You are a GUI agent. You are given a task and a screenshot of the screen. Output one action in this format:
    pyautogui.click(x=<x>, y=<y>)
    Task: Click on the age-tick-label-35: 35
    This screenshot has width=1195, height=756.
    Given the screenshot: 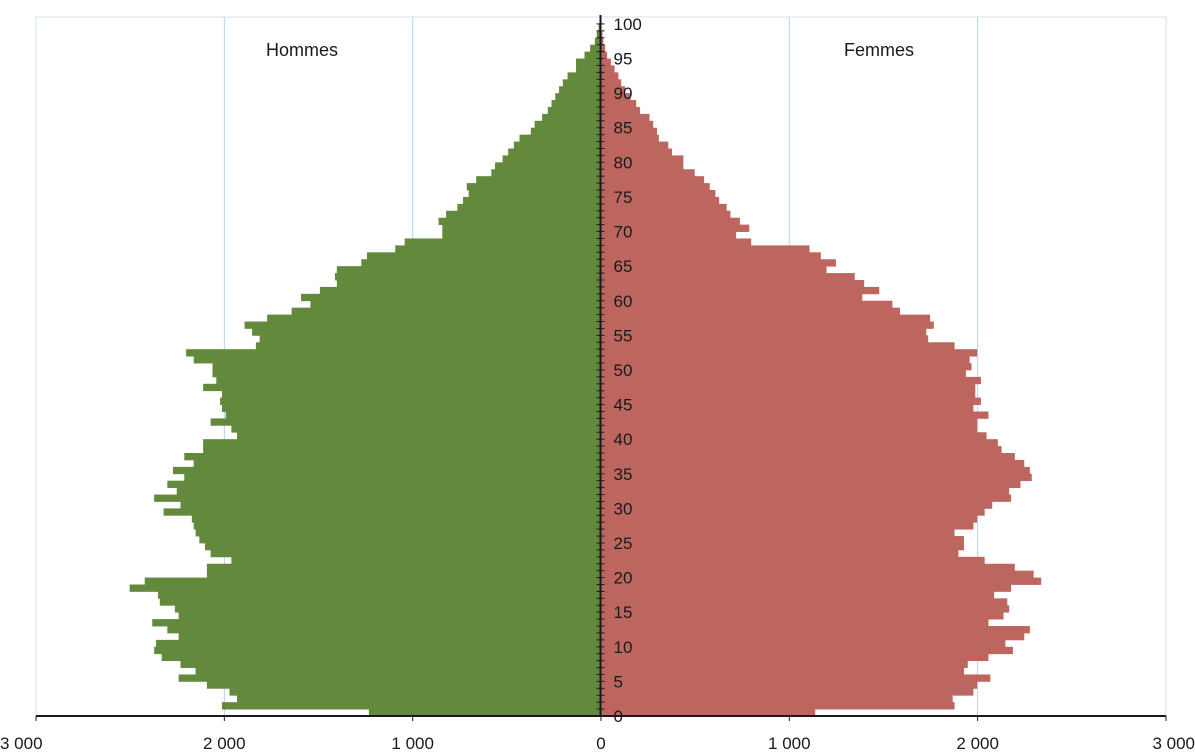 What is the action you would take?
    pyautogui.click(x=623, y=474)
    